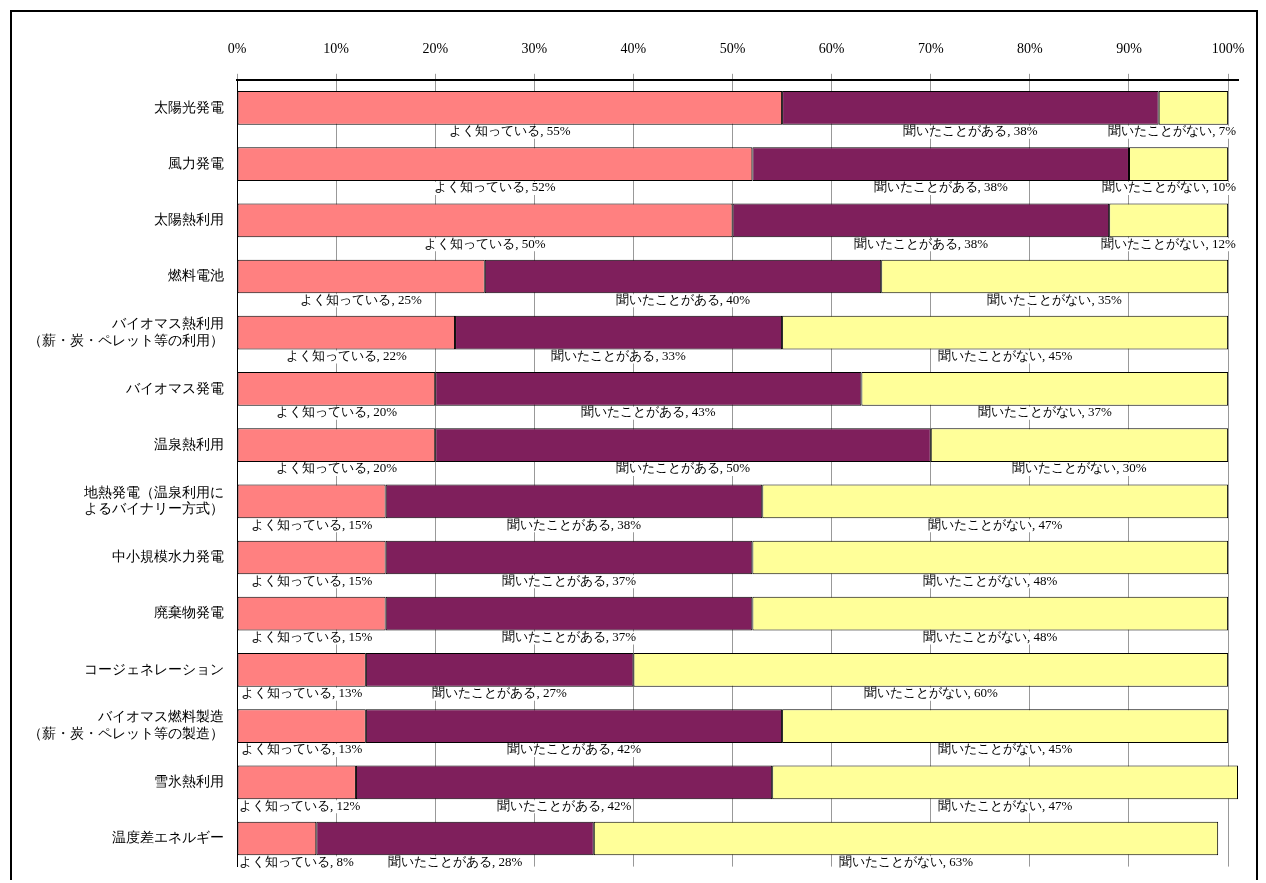 This screenshot has width=1266, height=883. What do you see at coordinates (1168, 243) in the screenshot?
I see `data-label: 聞いたことがない, 12%` at bounding box center [1168, 243].